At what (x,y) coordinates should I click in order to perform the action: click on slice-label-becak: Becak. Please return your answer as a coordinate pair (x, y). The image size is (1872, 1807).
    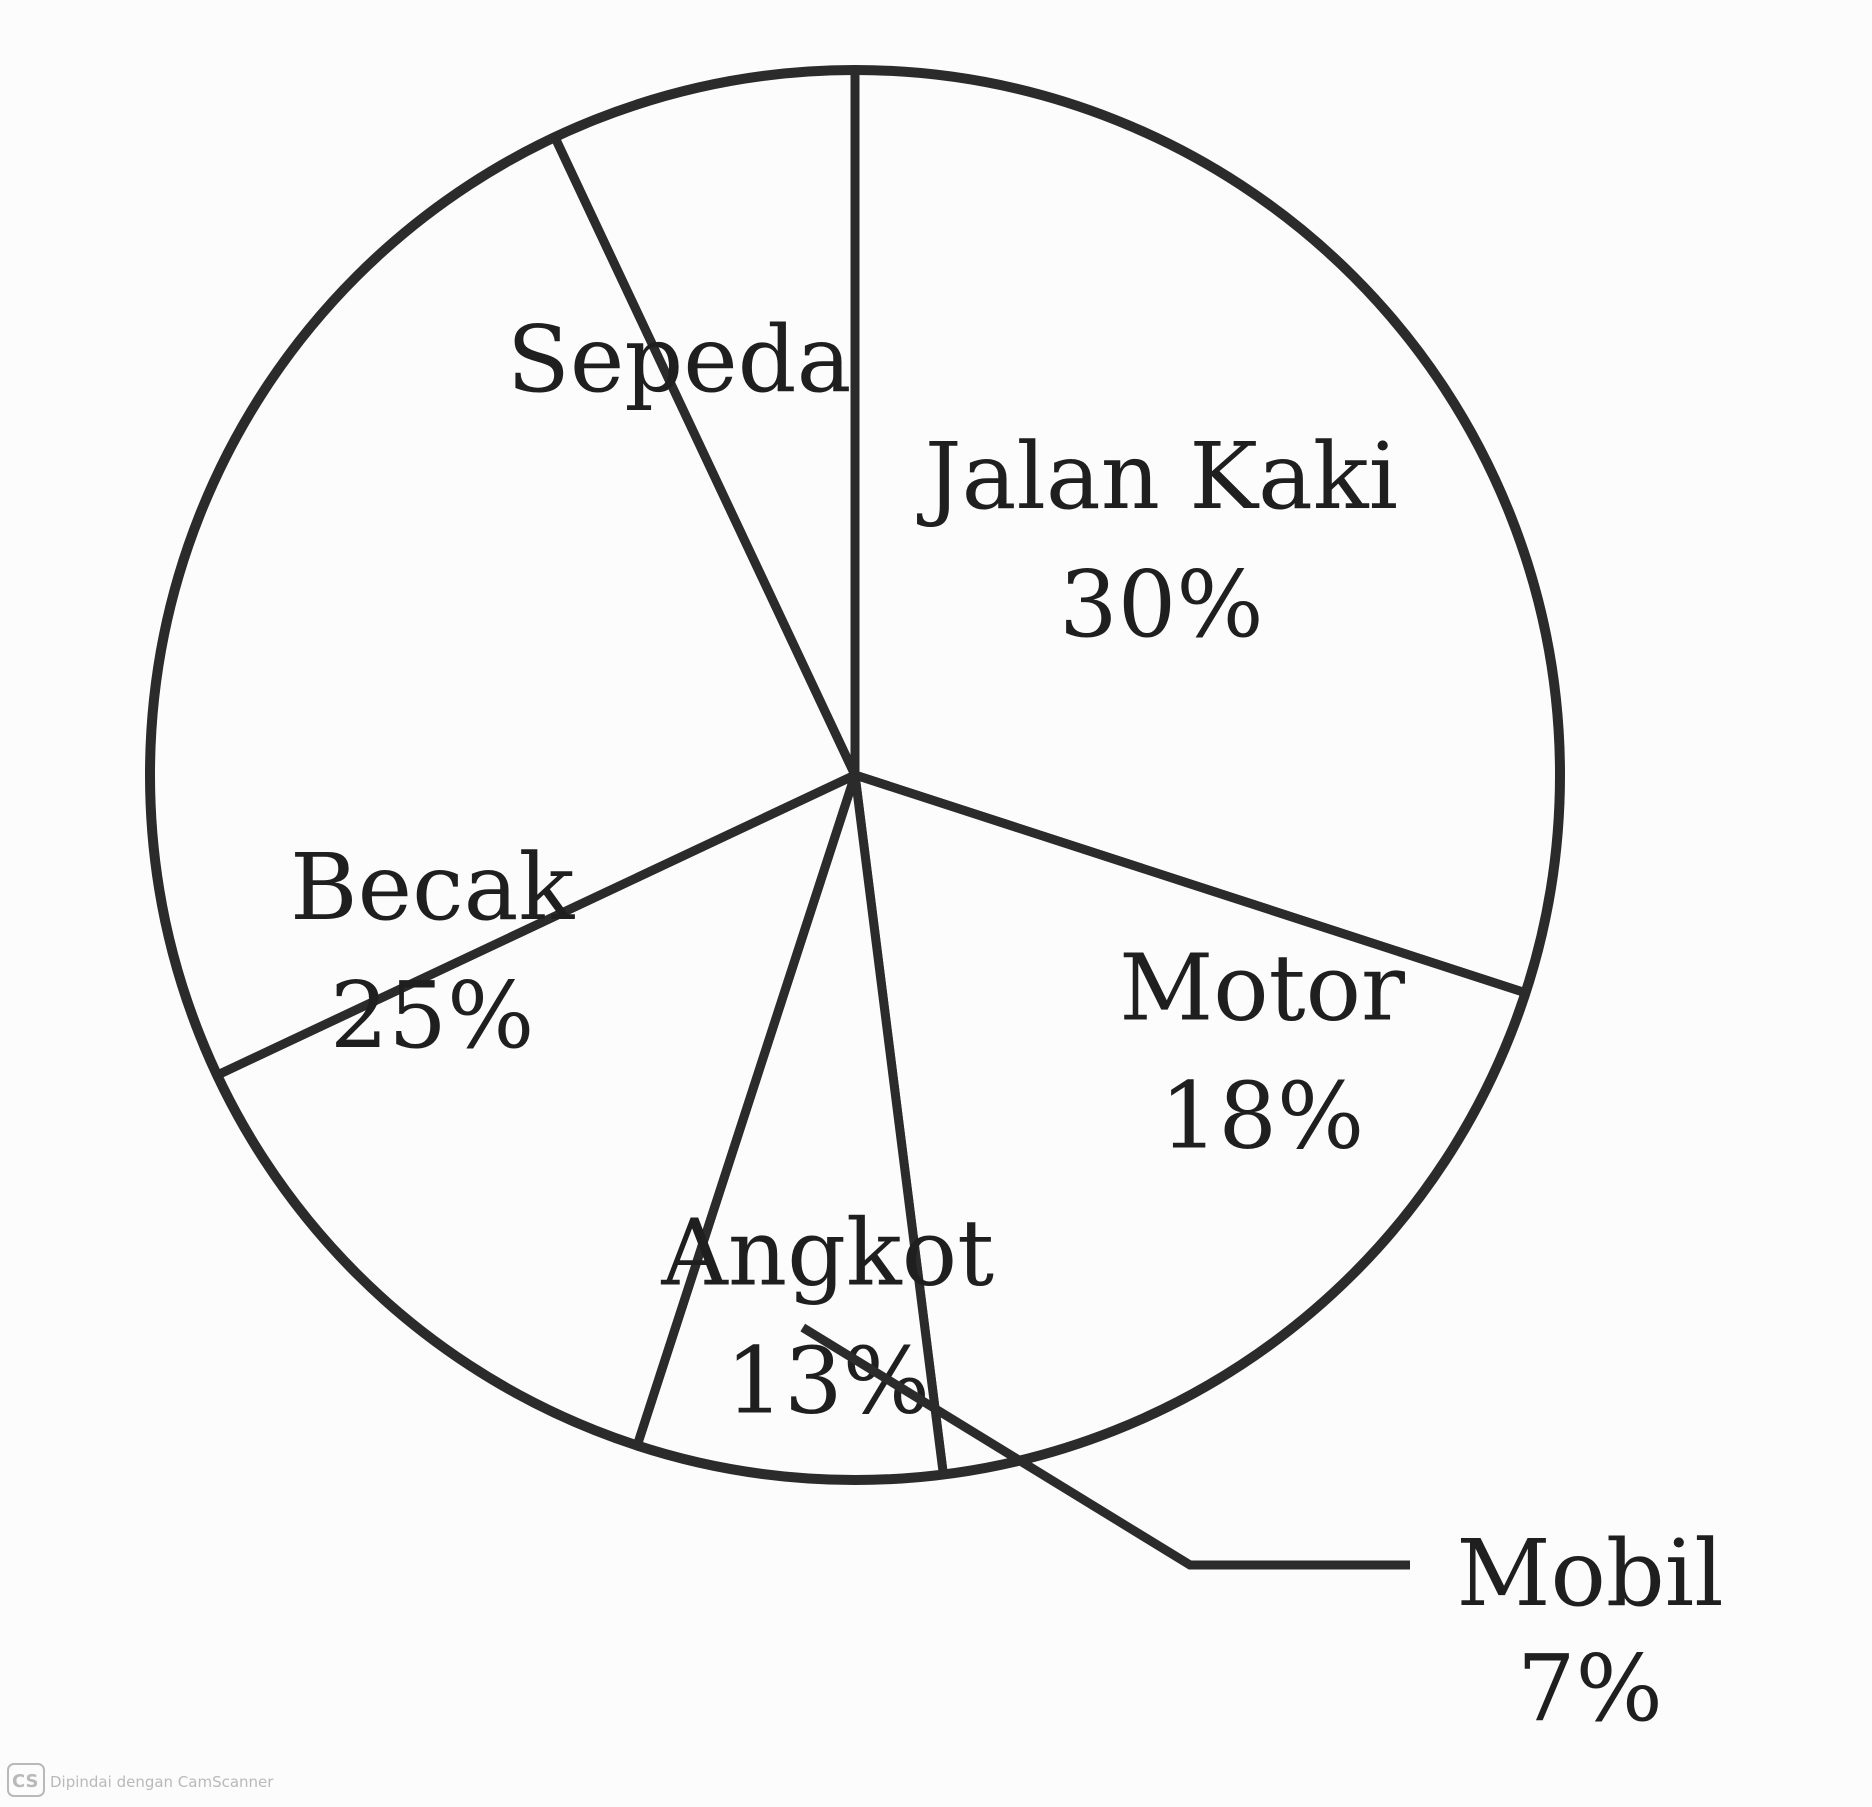
    Looking at the image, I should click on (432, 887).